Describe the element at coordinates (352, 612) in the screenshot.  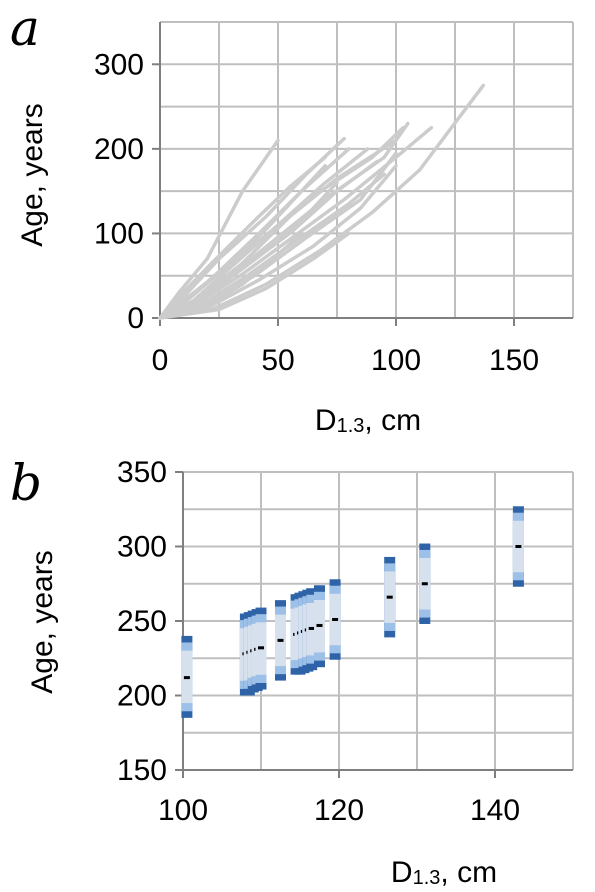
I see `panel-b-boxes` at that location.